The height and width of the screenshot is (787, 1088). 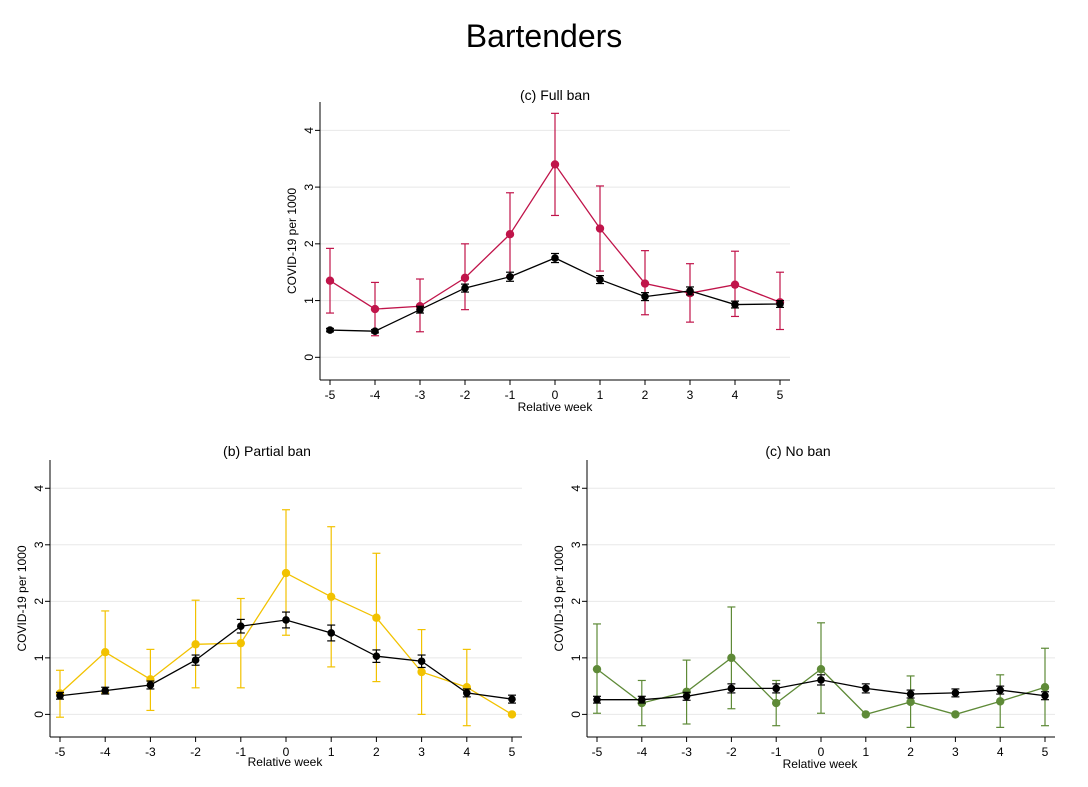 I want to click on y-tick-label: 1, so click(x=309, y=300).